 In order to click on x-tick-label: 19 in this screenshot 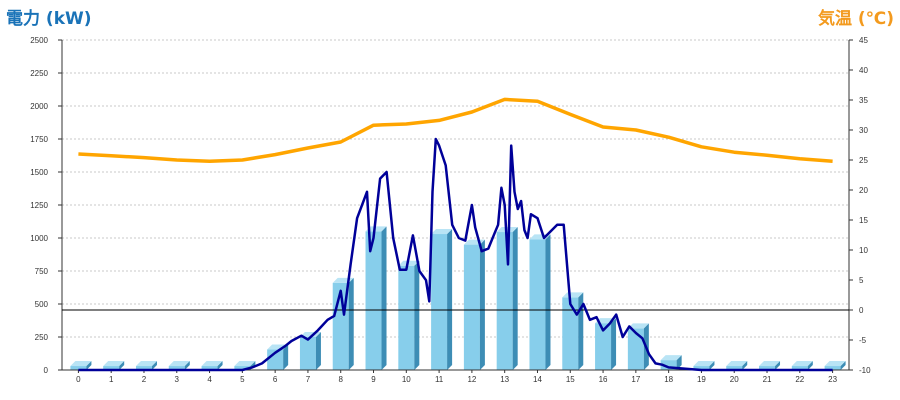, I will do `click(701, 379)`.